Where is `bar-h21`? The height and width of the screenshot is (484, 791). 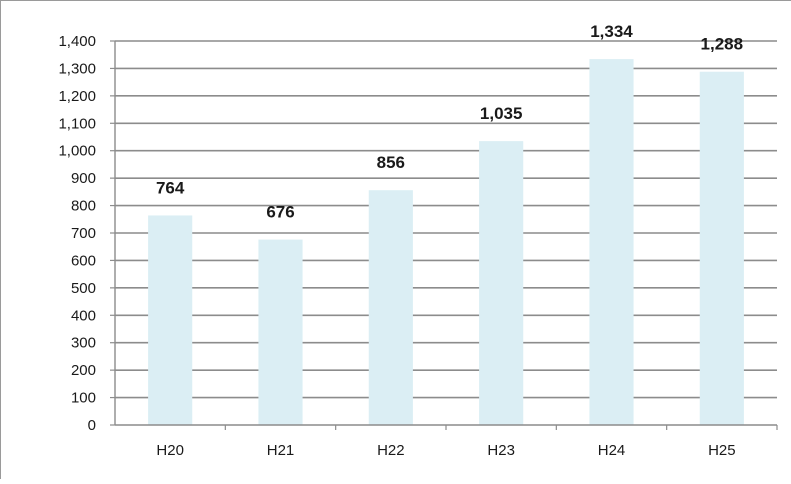
bar-h21 is located at coordinates (280, 332).